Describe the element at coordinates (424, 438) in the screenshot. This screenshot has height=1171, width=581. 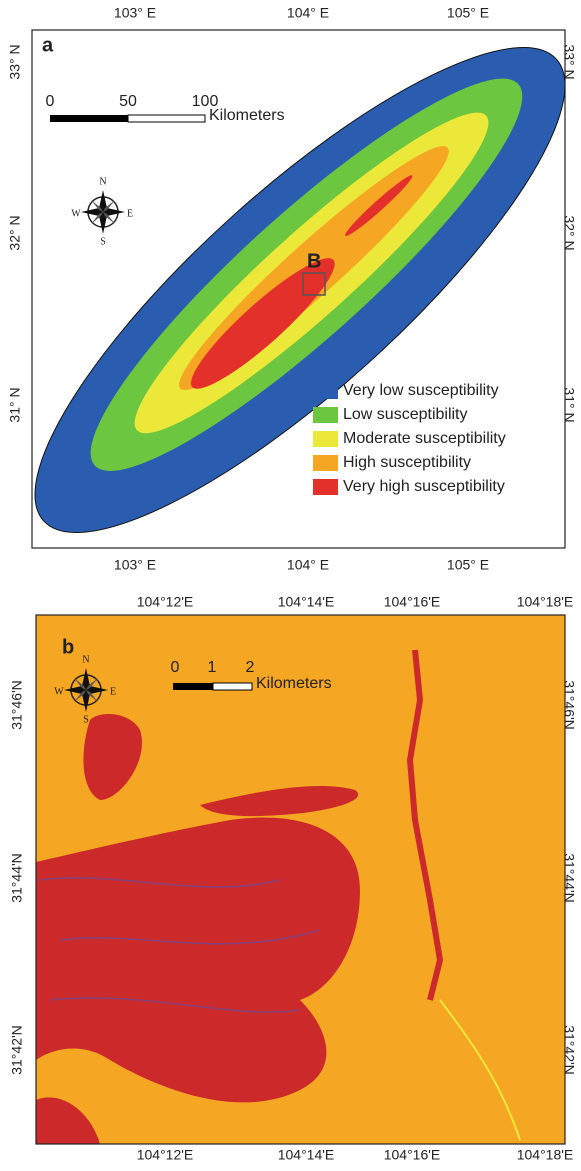
I see `legend-label: Moderate susceptibility` at that location.